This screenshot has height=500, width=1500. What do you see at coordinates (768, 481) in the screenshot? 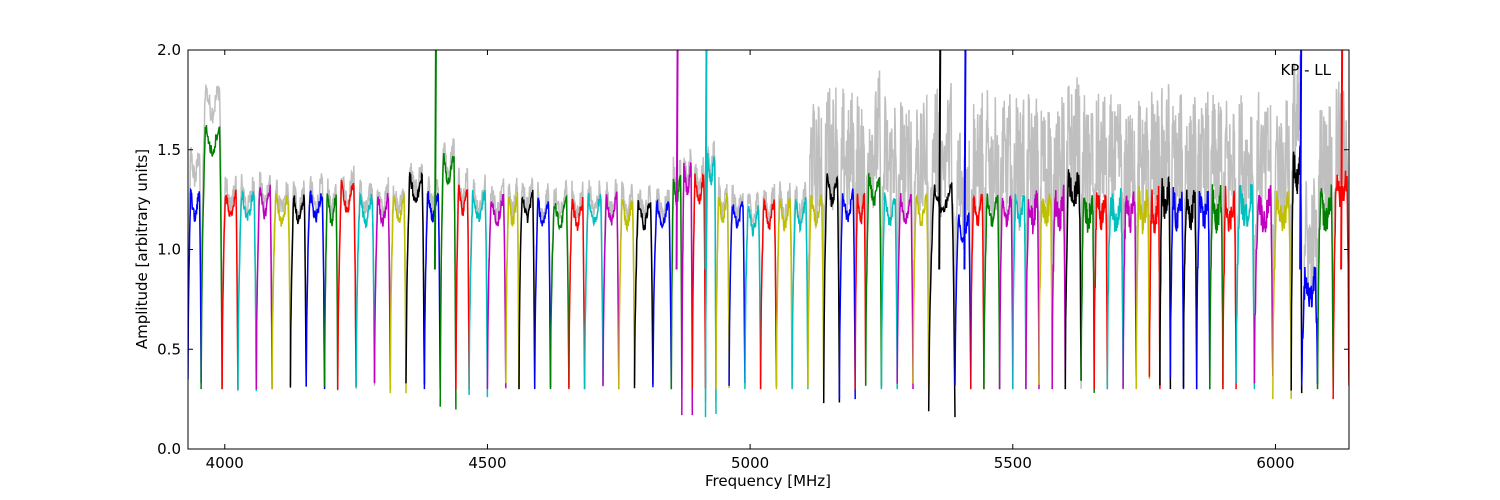
I see `x-axis-label: Frequency [MHz]` at bounding box center [768, 481].